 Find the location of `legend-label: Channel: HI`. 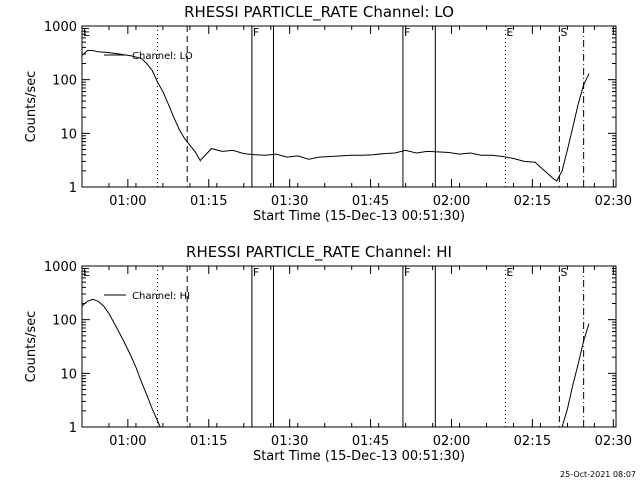

legend-label: Channel: HI is located at coordinates (161, 296).